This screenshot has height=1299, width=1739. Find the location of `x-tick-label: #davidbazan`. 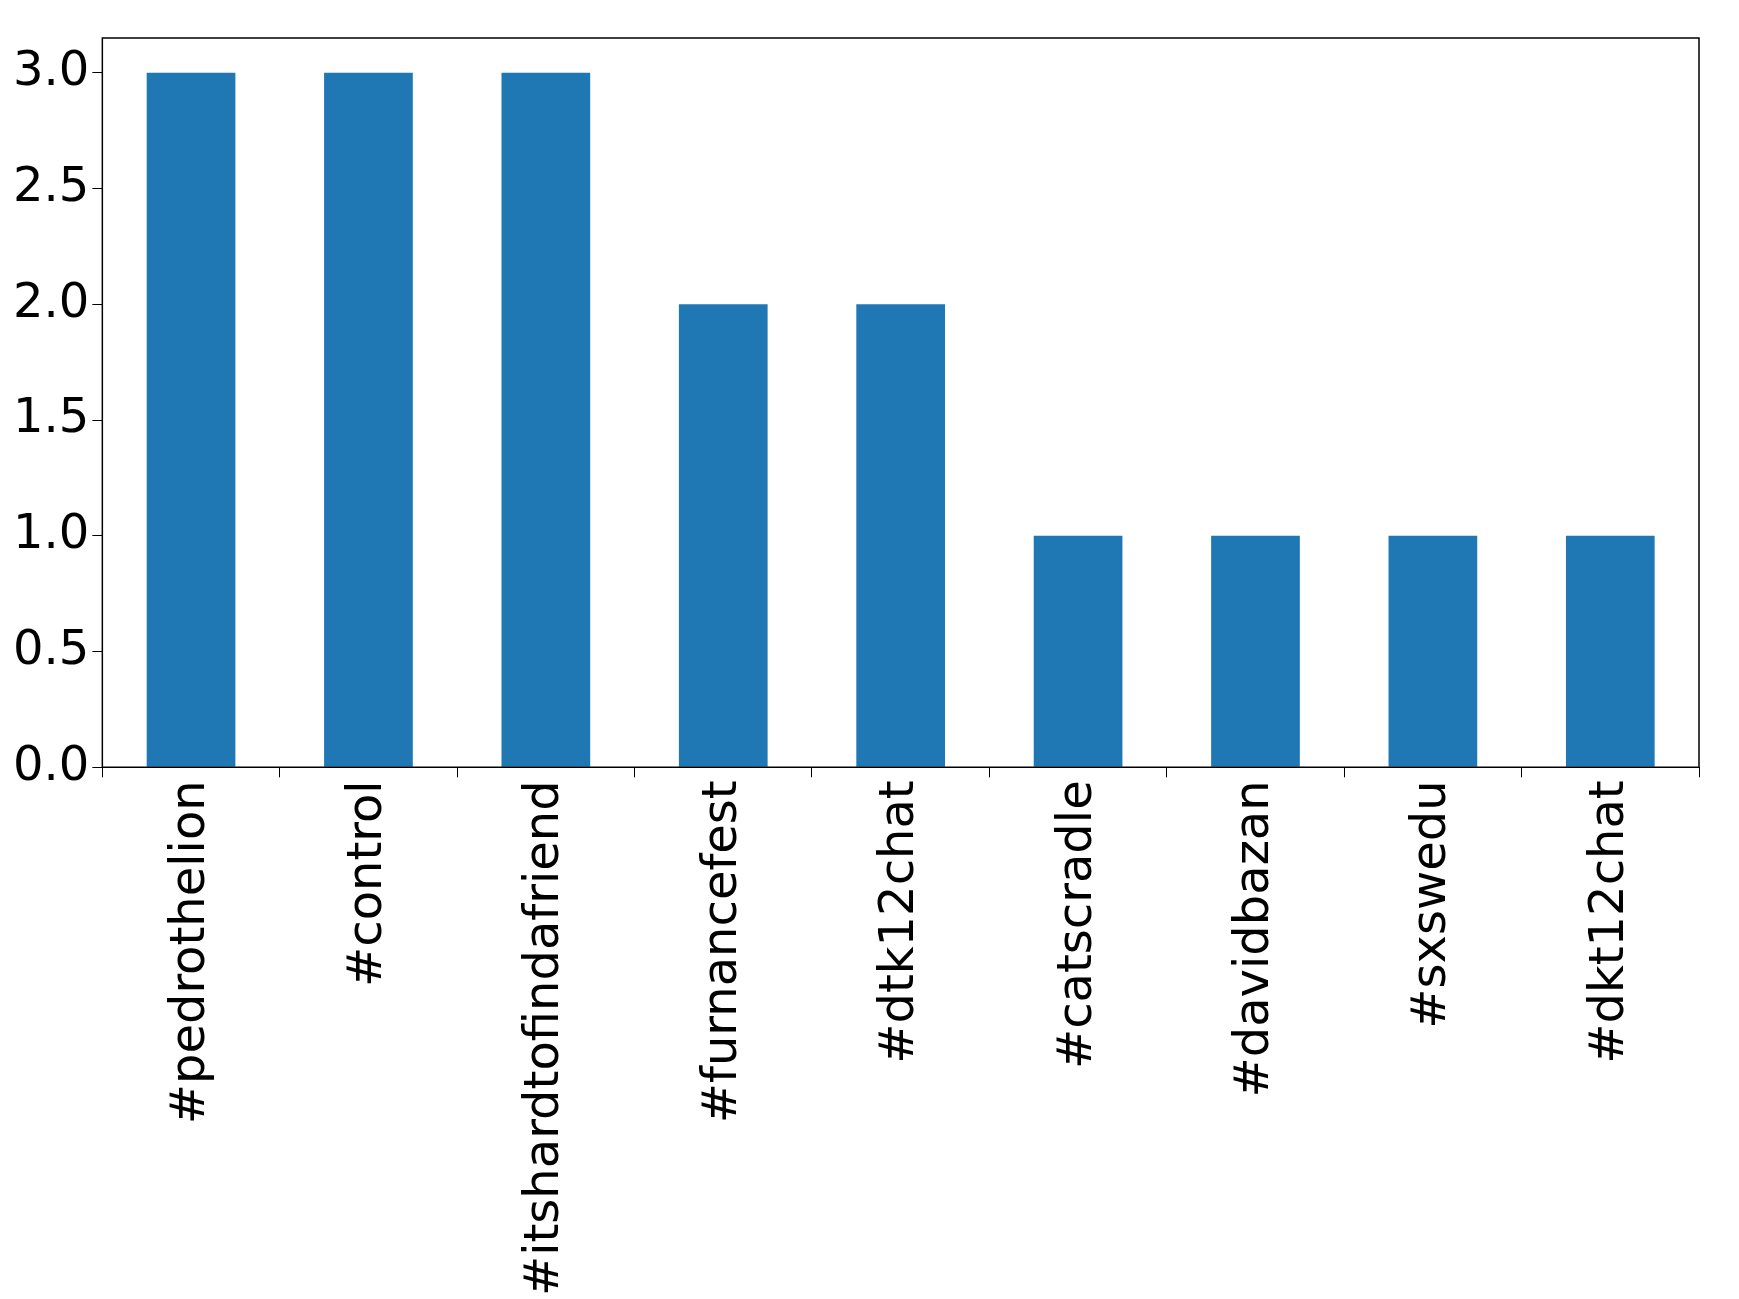

x-tick-label: #davidbazan is located at coordinates (1250, 939).